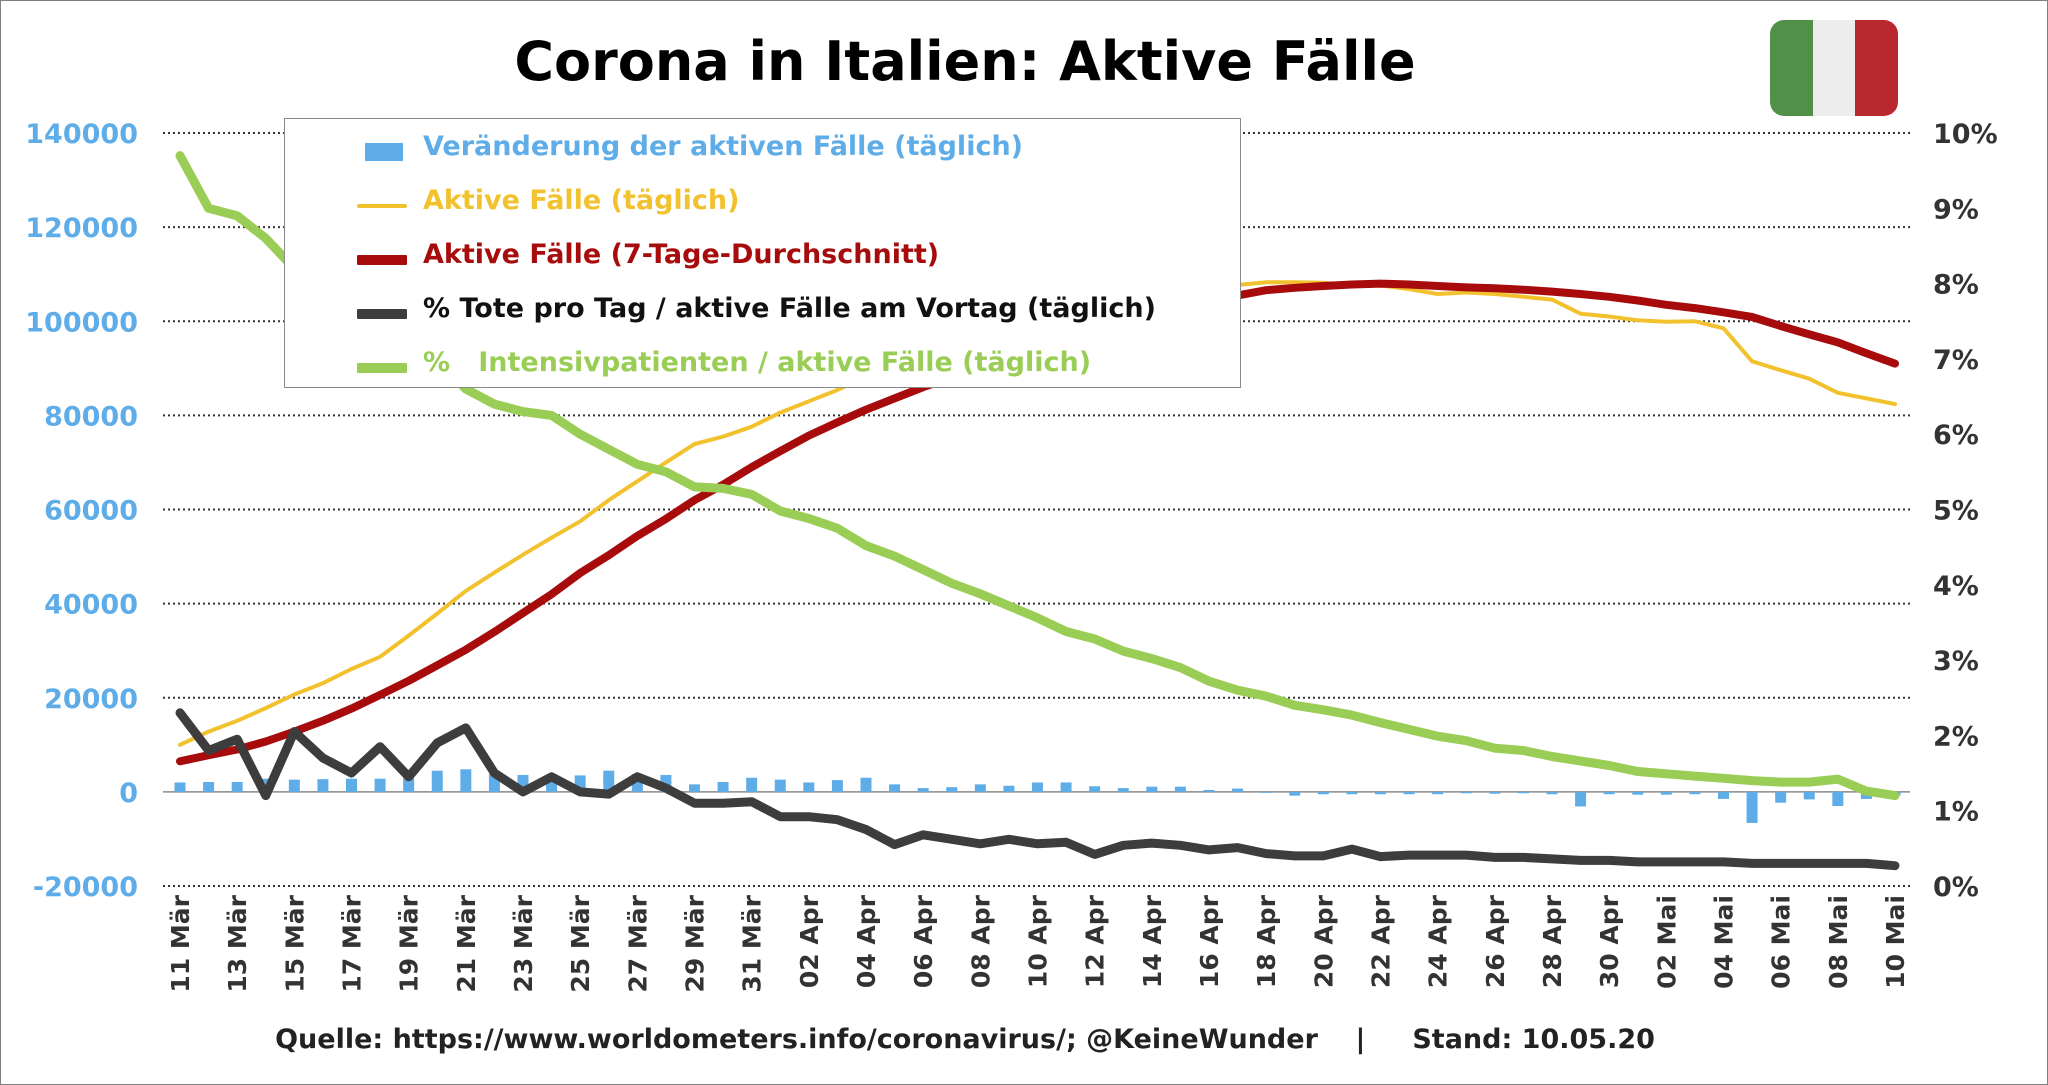 The image size is (2048, 1085). I want to click on x-tick-label: 14 Apr, so click(1152, 941).